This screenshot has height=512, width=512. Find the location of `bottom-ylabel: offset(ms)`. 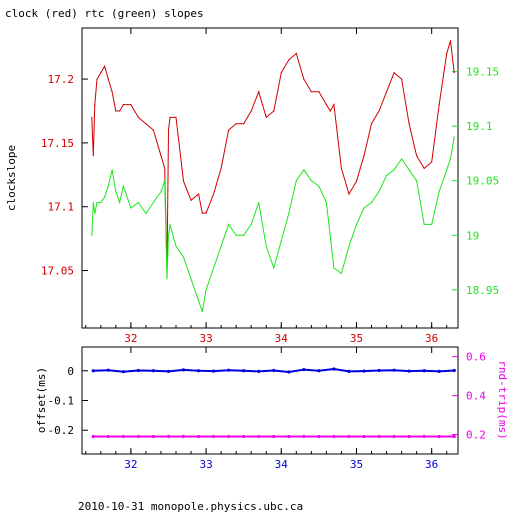

bottom-ylabel: offset(ms) is located at coordinates (41, 400).